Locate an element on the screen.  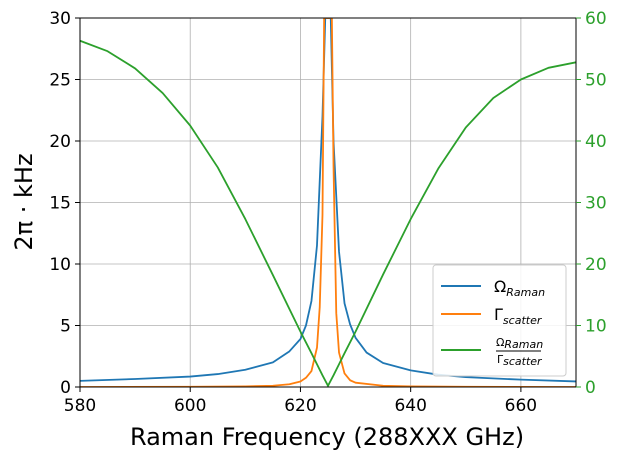
x-tick-label: 600 is located at coordinates (190, 406).